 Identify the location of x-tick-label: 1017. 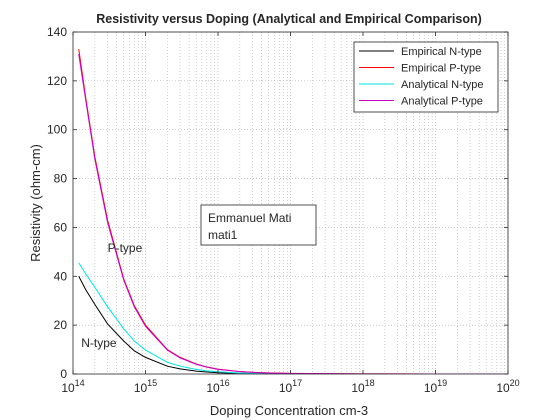
(290, 386).